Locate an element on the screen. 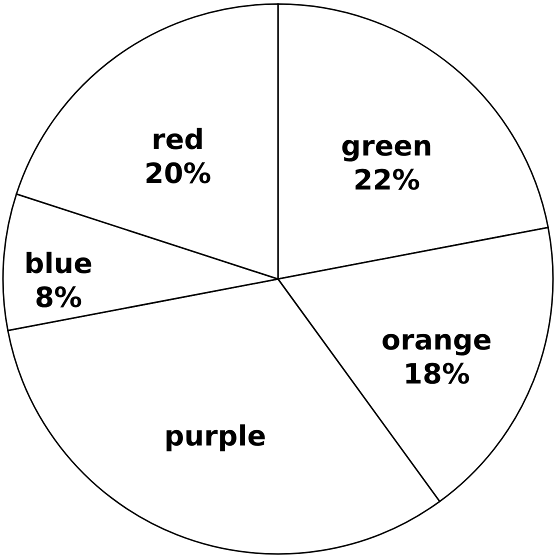  data-label: 18% is located at coordinates (436, 374).